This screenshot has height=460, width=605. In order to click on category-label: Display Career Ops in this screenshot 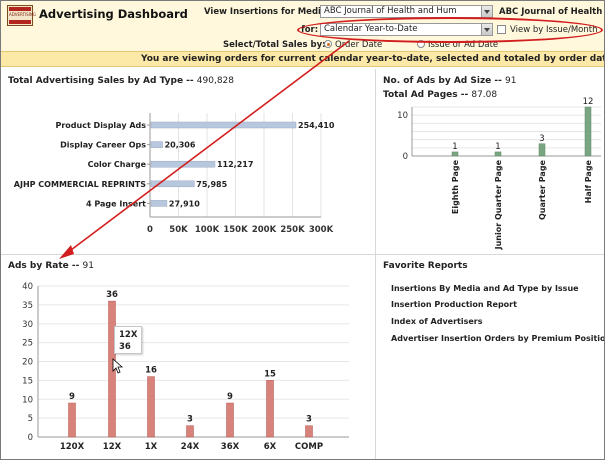, I will do `click(103, 145)`.